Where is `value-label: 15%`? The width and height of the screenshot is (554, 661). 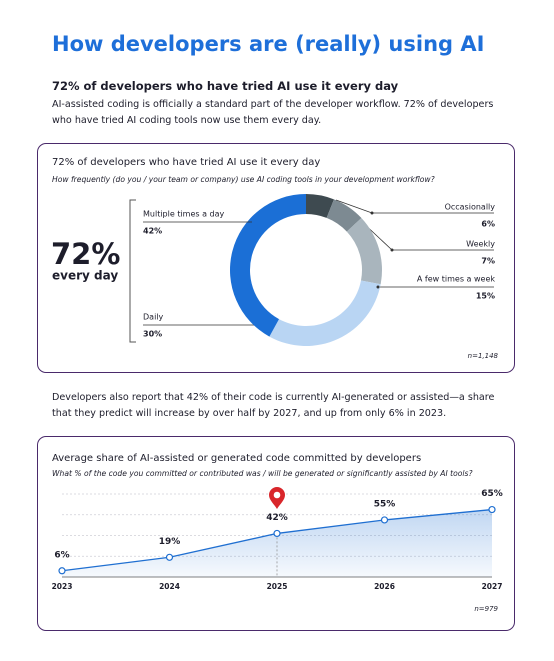
value-label: 15% is located at coordinates (485, 296).